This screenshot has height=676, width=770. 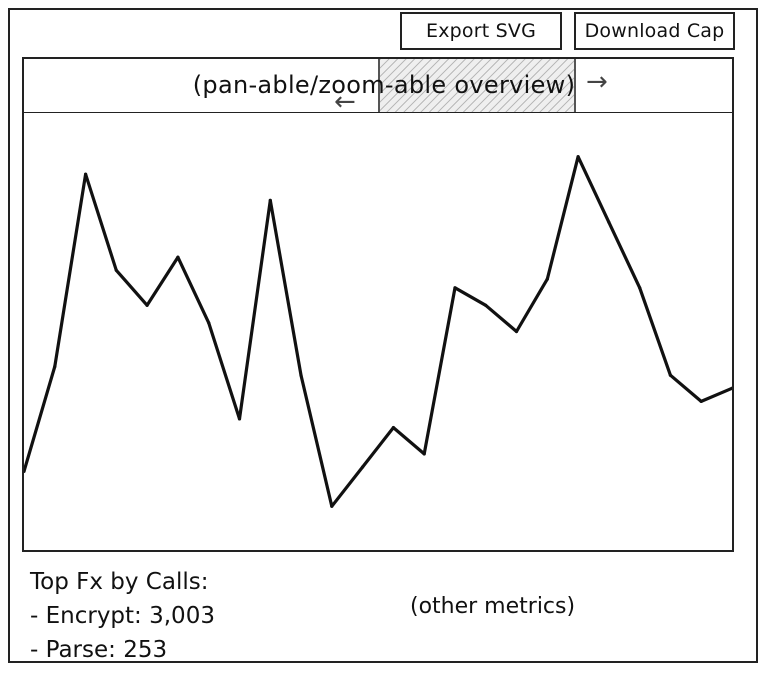 I want to click on metric-item-encrypt: - Encrypt: 3,003, so click(x=122, y=616).